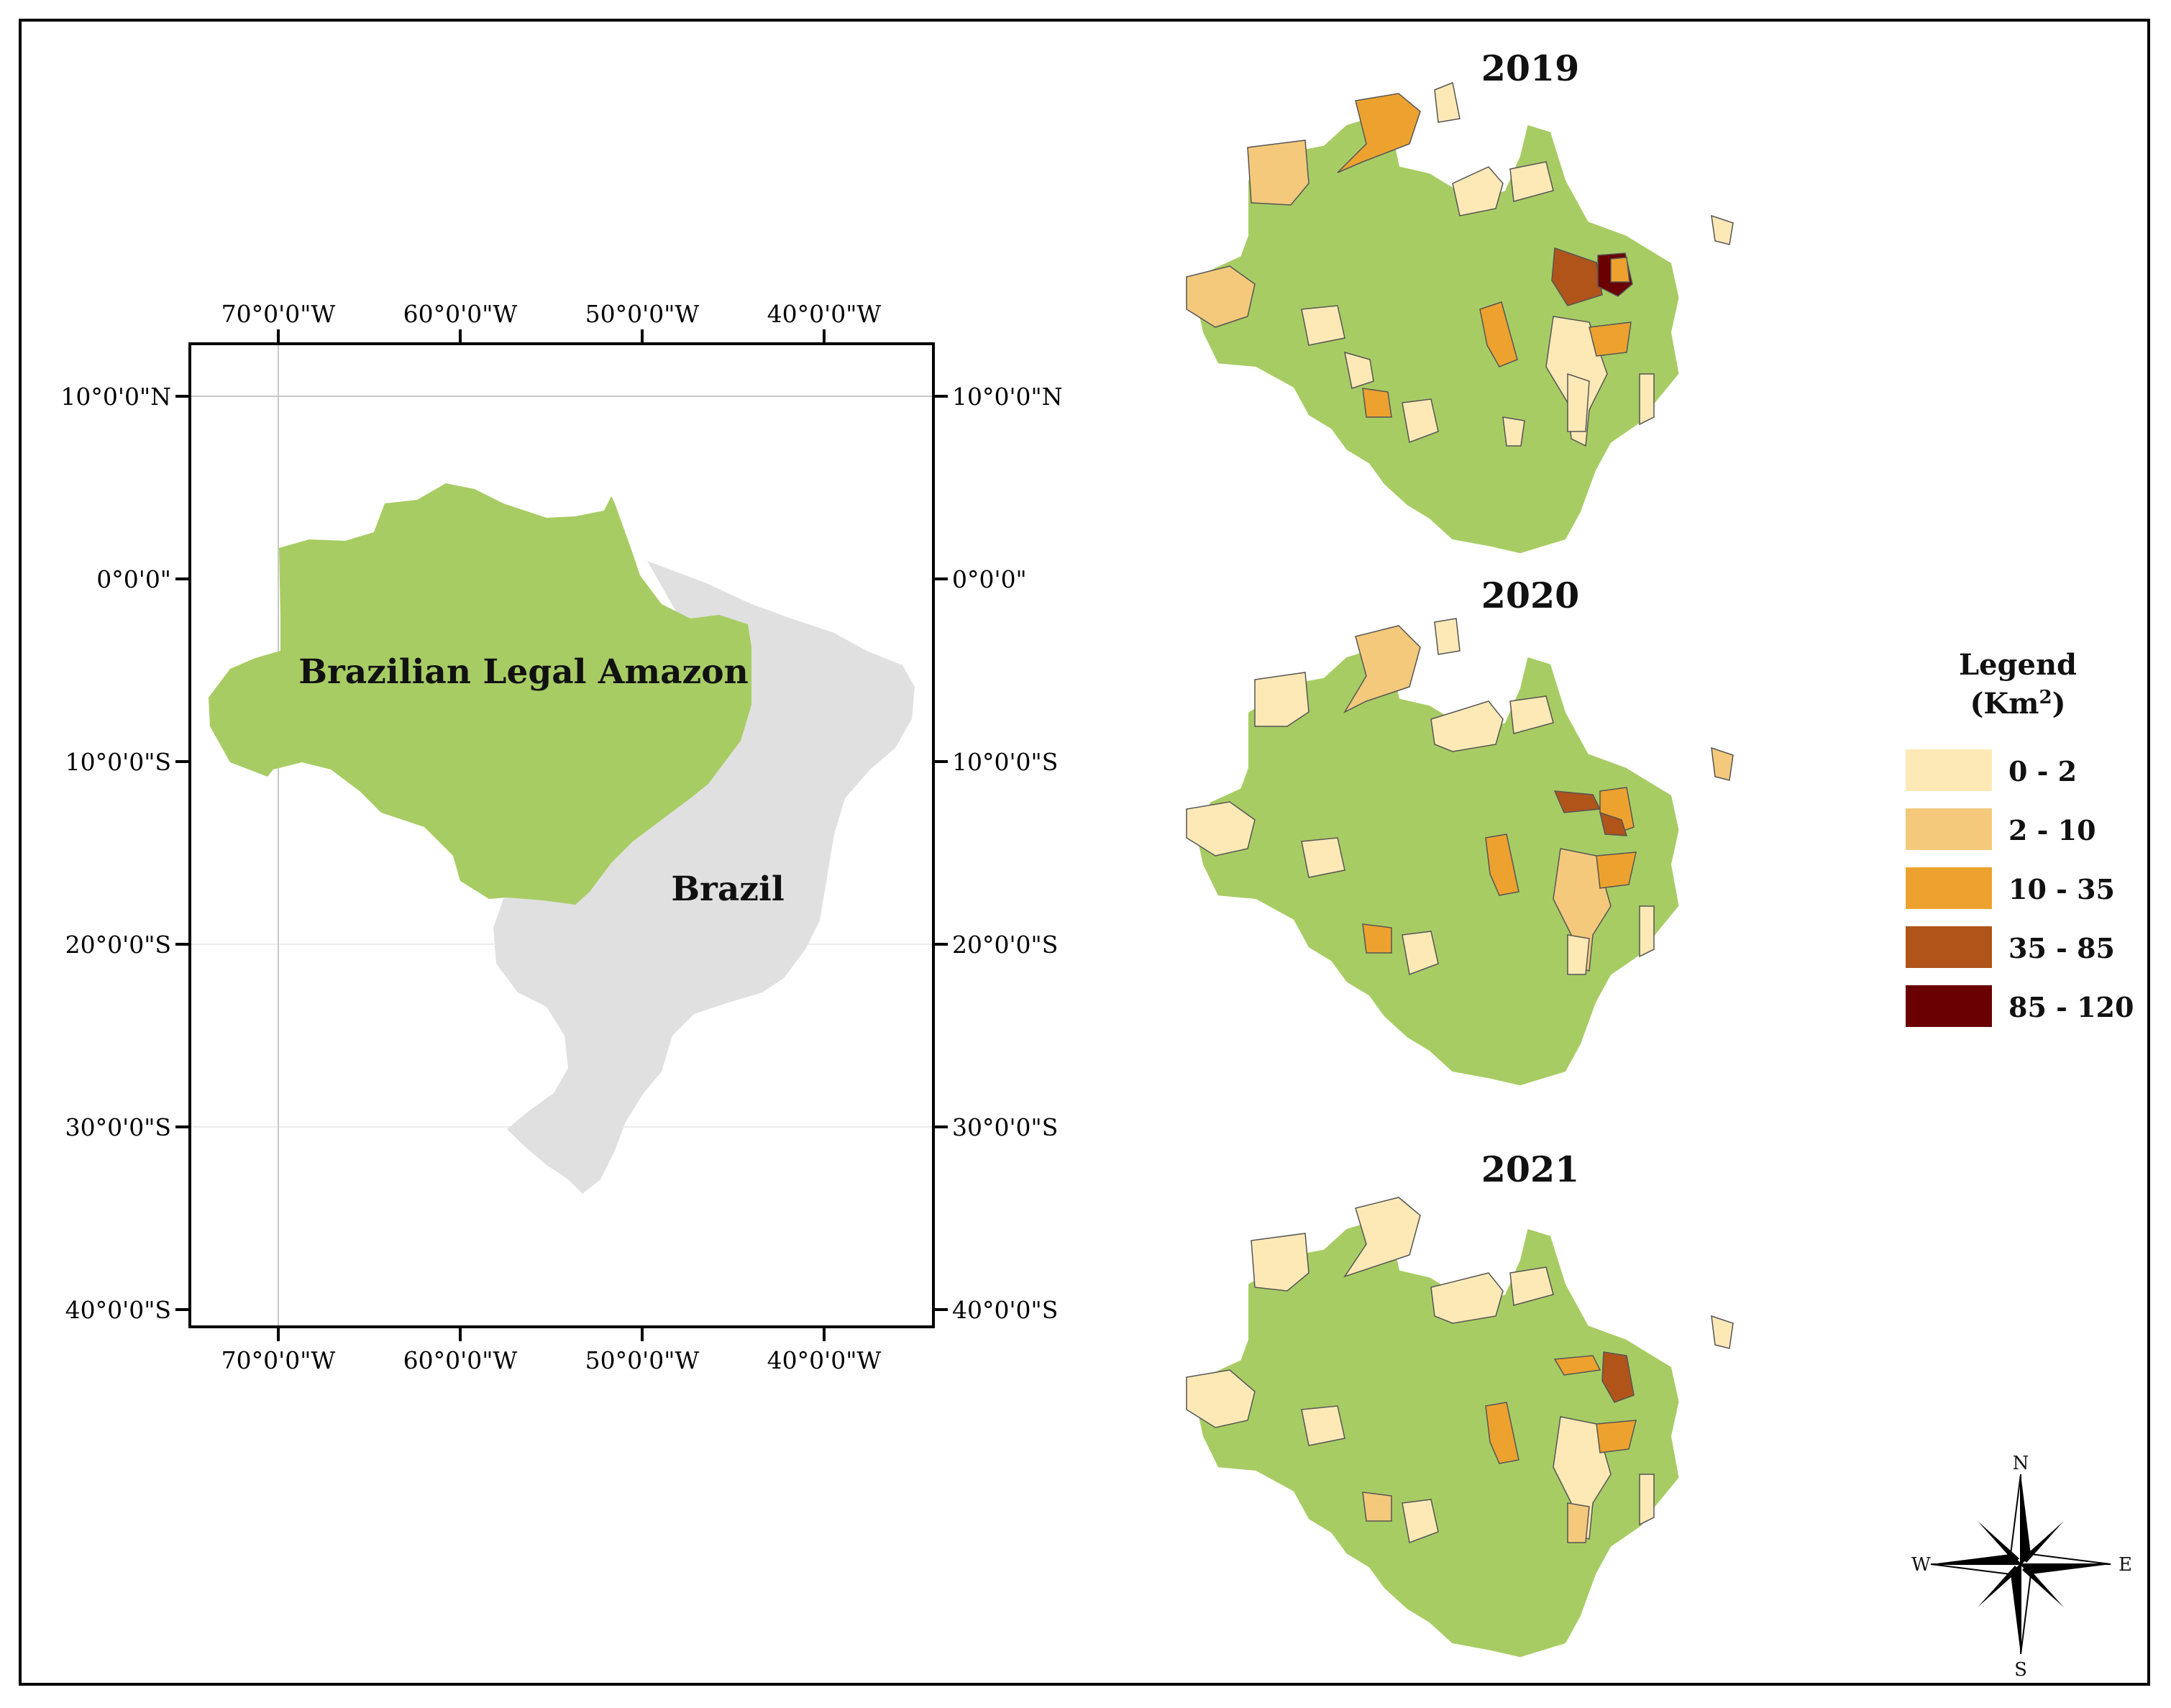  Describe the element at coordinates (460, 1360) in the screenshot. I see `bottom-tick-label: 60°0'0"W` at that location.